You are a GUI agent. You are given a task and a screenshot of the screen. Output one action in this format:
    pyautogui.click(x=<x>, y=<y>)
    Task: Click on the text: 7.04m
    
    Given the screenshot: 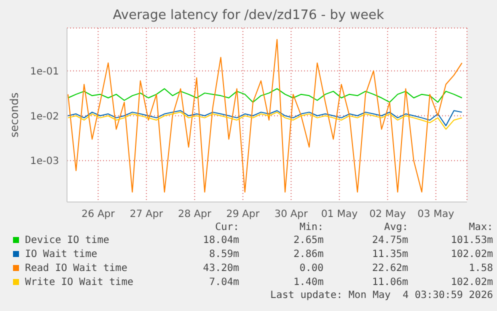 What is the action you would take?
    pyautogui.click(x=224, y=283)
    